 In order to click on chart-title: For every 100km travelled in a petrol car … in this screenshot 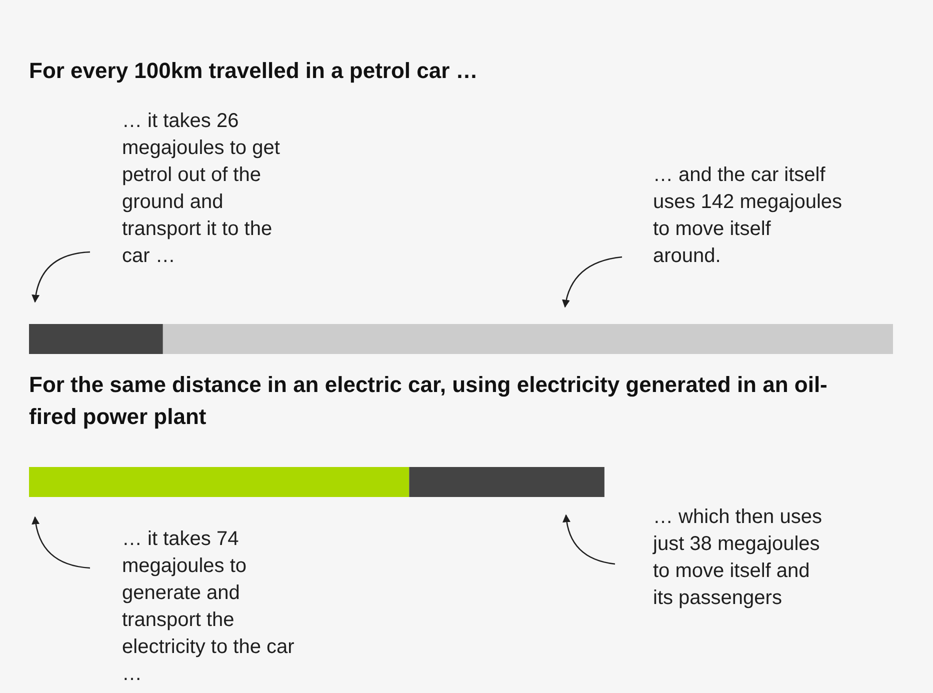, I will do `click(253, 70)`.